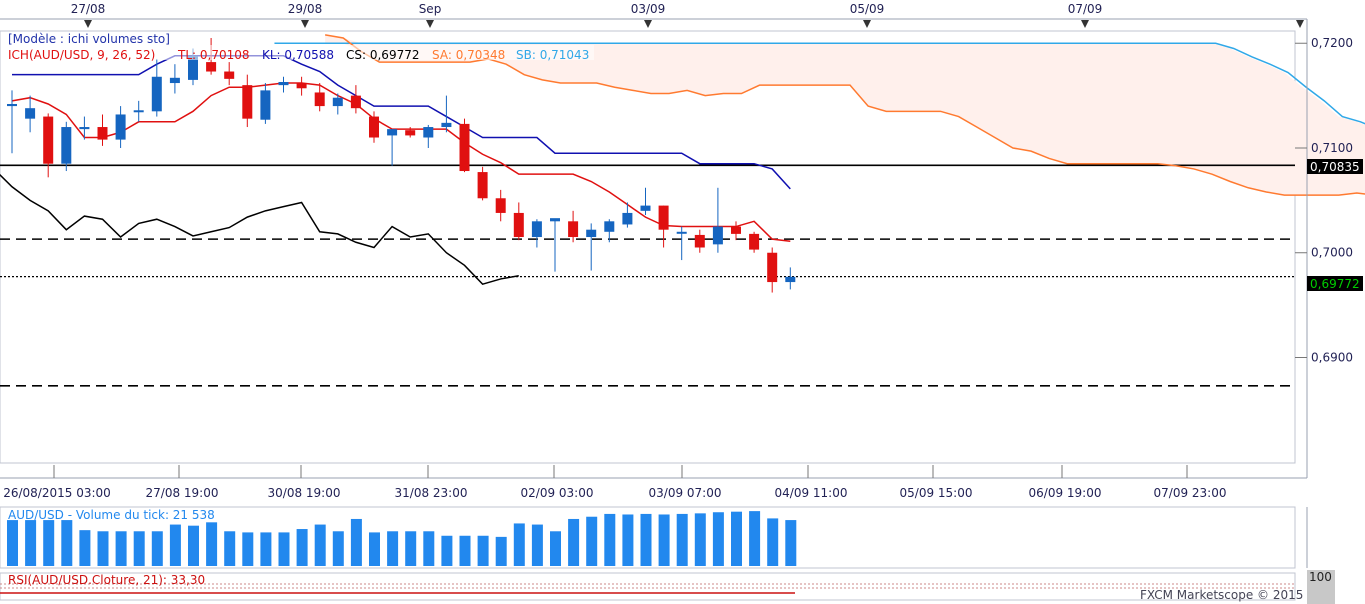  Describe the element at coordinates (557, 493) in the screenshot. I see `x-tick-label: 02/09 03:00` at that location.